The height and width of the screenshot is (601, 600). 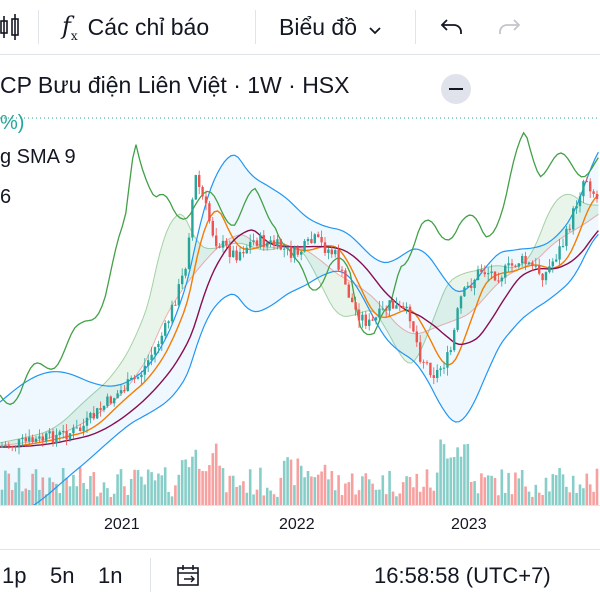 I want to click on interval-5n: 5n, so click(x=62, y=575).